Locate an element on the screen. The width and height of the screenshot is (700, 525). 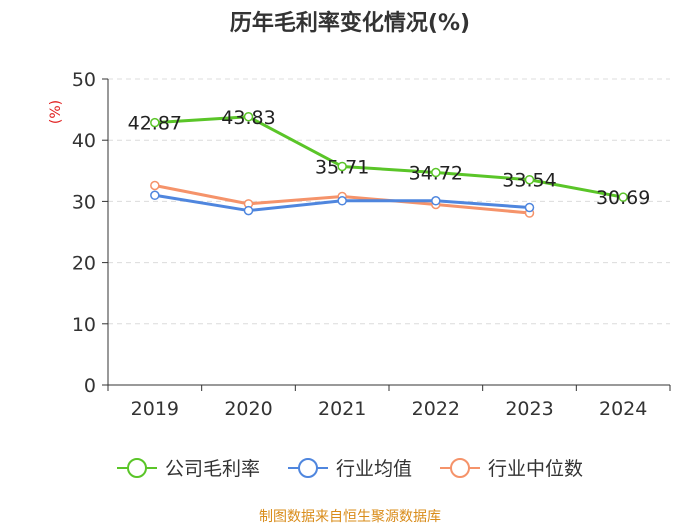
x-tick-label: 2023 is located at coordinates (529, 409).